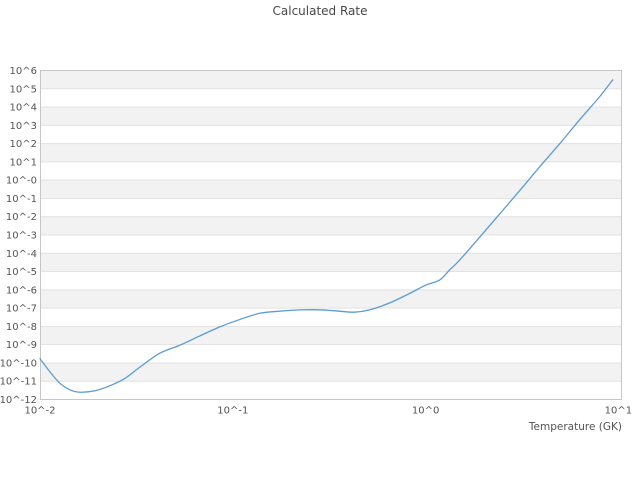 The width and height of the screenshot is (640, 480). Describe the element at coordinates (21, 327) in the screenshot. I see `y-tick-label: 10^-8` at that location.